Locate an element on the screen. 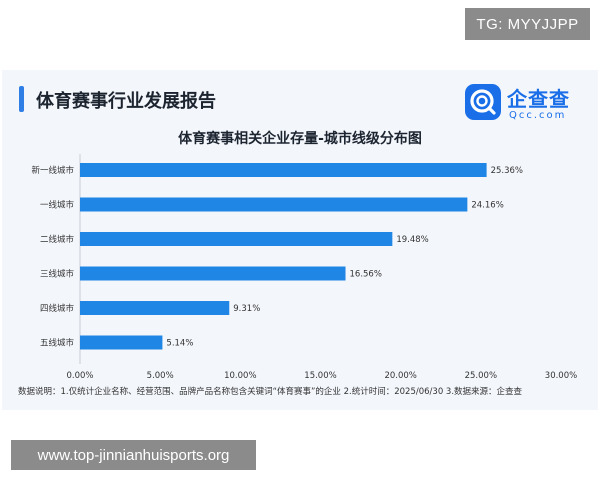 The width and height of the screenshot is (600, 480). watermark-url-badge: www.top-jinnianhuisports.org is located at coordinates (133, 455).